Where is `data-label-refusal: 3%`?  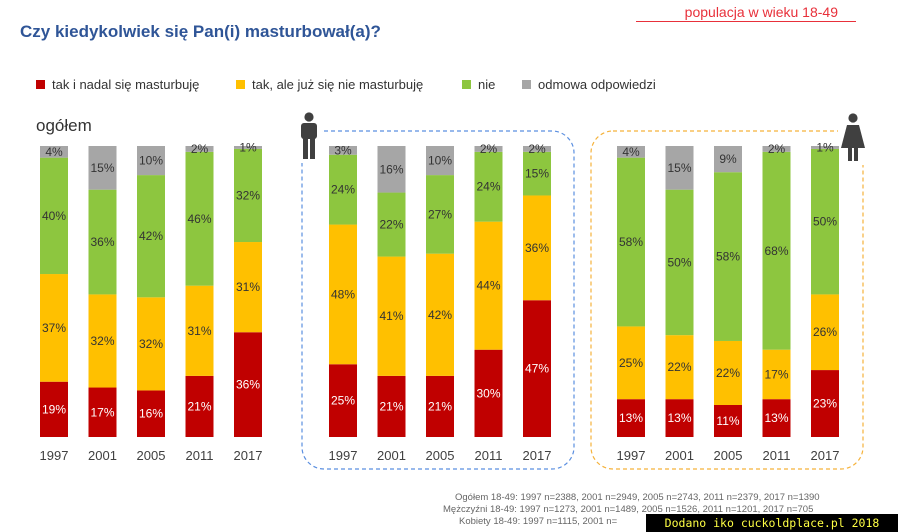
data-label-refusal: 3% is located at coordinates (343, 150).